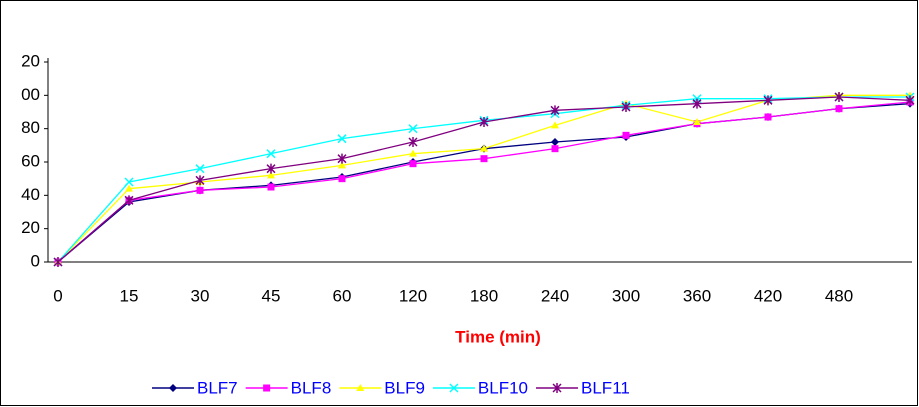 Image resolution: width=919 pixels, height=407 pixels. I want to click on y-tick-label: 60, so click(30, 160).